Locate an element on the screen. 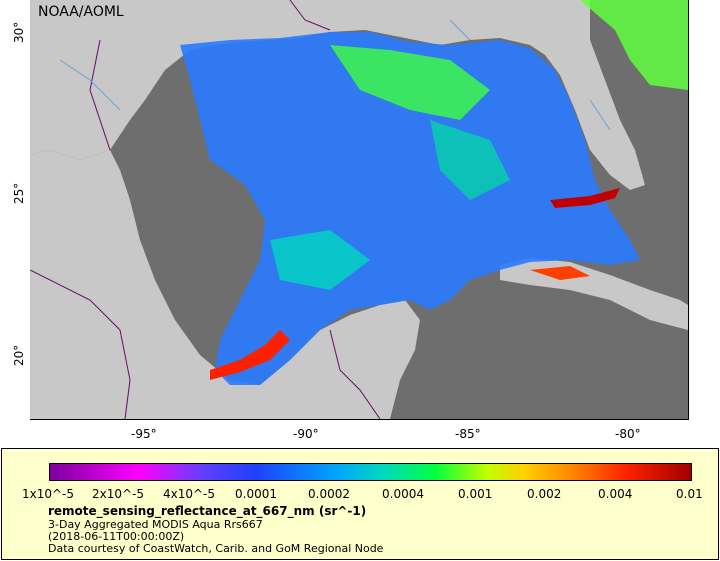  colorbar-label: 4x10^-5 is located at coordinates (189, 494).